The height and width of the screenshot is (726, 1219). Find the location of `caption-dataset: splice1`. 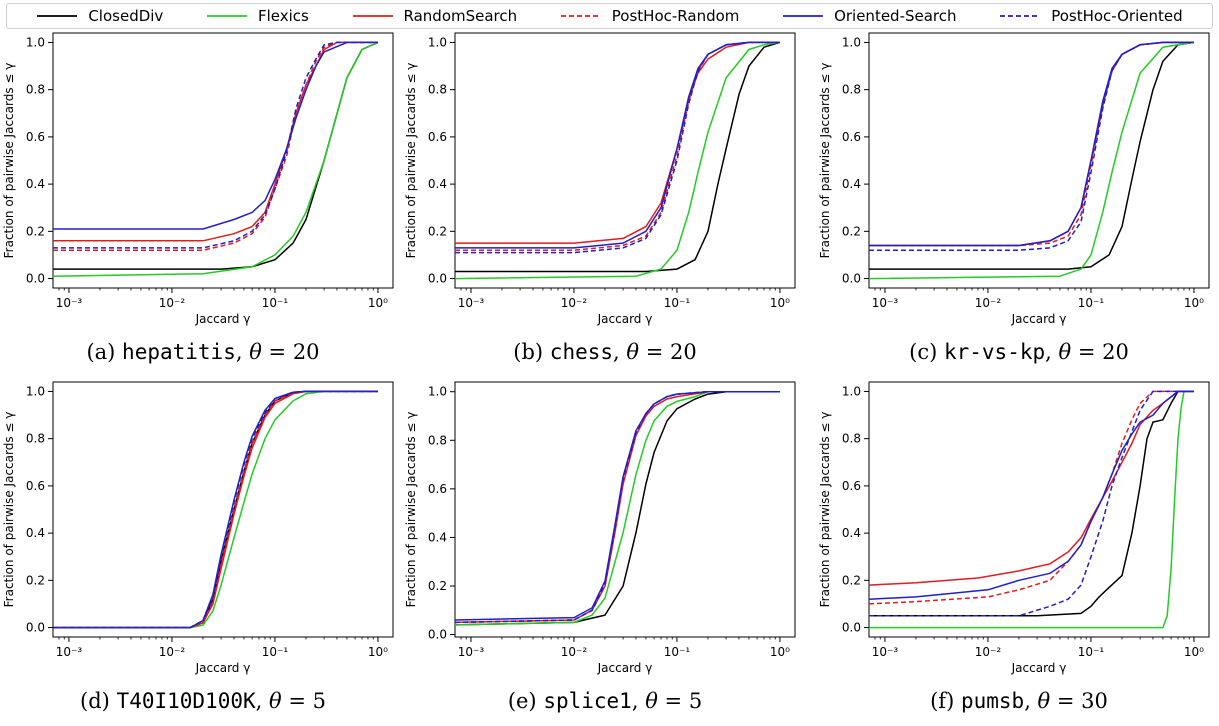

caption-dataset: splice1 is located at coordinates (587, 701).